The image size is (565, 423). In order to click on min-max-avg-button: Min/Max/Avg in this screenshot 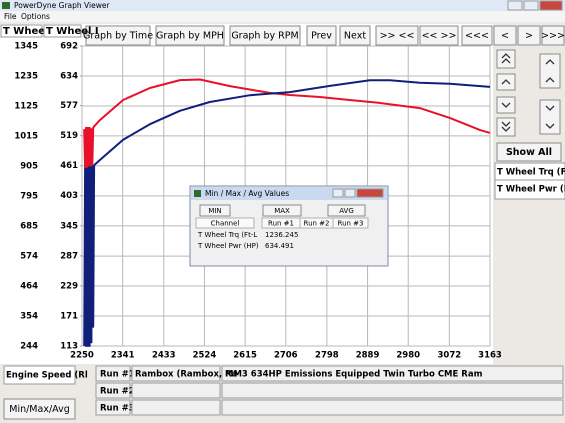, I will do `click(39, 409)`.